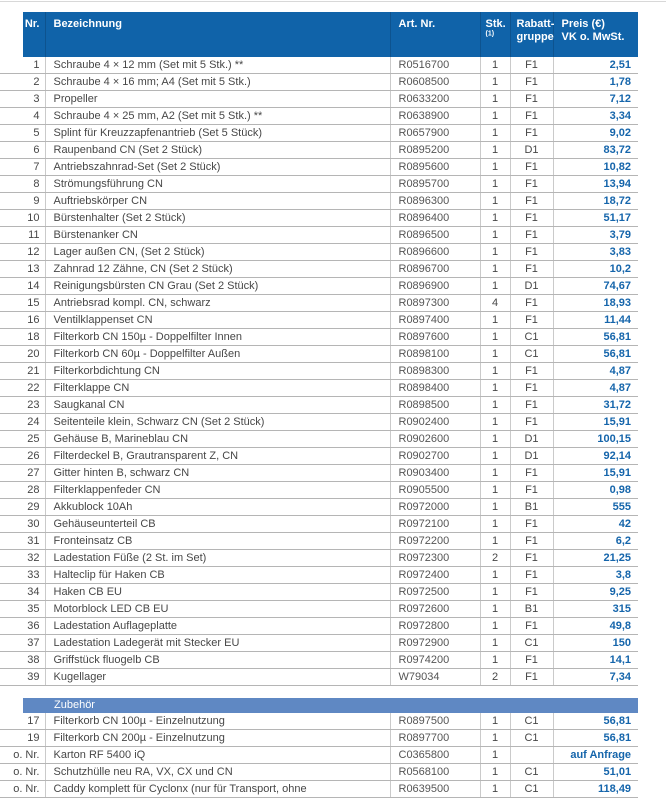 The height and width of the screenshot is (803, 666). Describe the element at coordinates (218, 201) in the screenshot. I see `cell-bezeichnung: Auftriebskörper CN` at that location.